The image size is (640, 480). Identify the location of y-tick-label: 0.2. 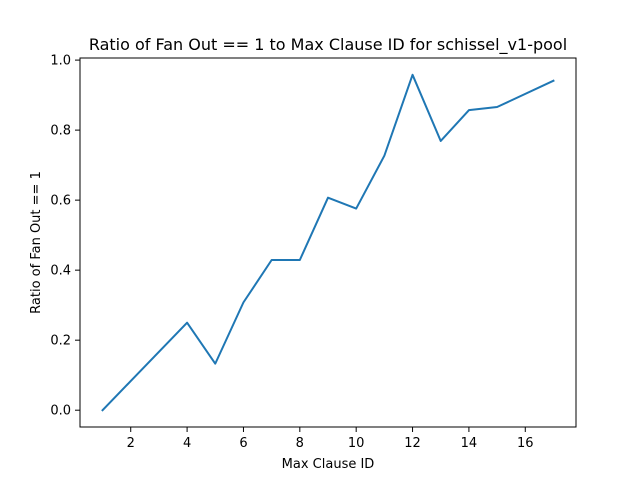
(60, 341).